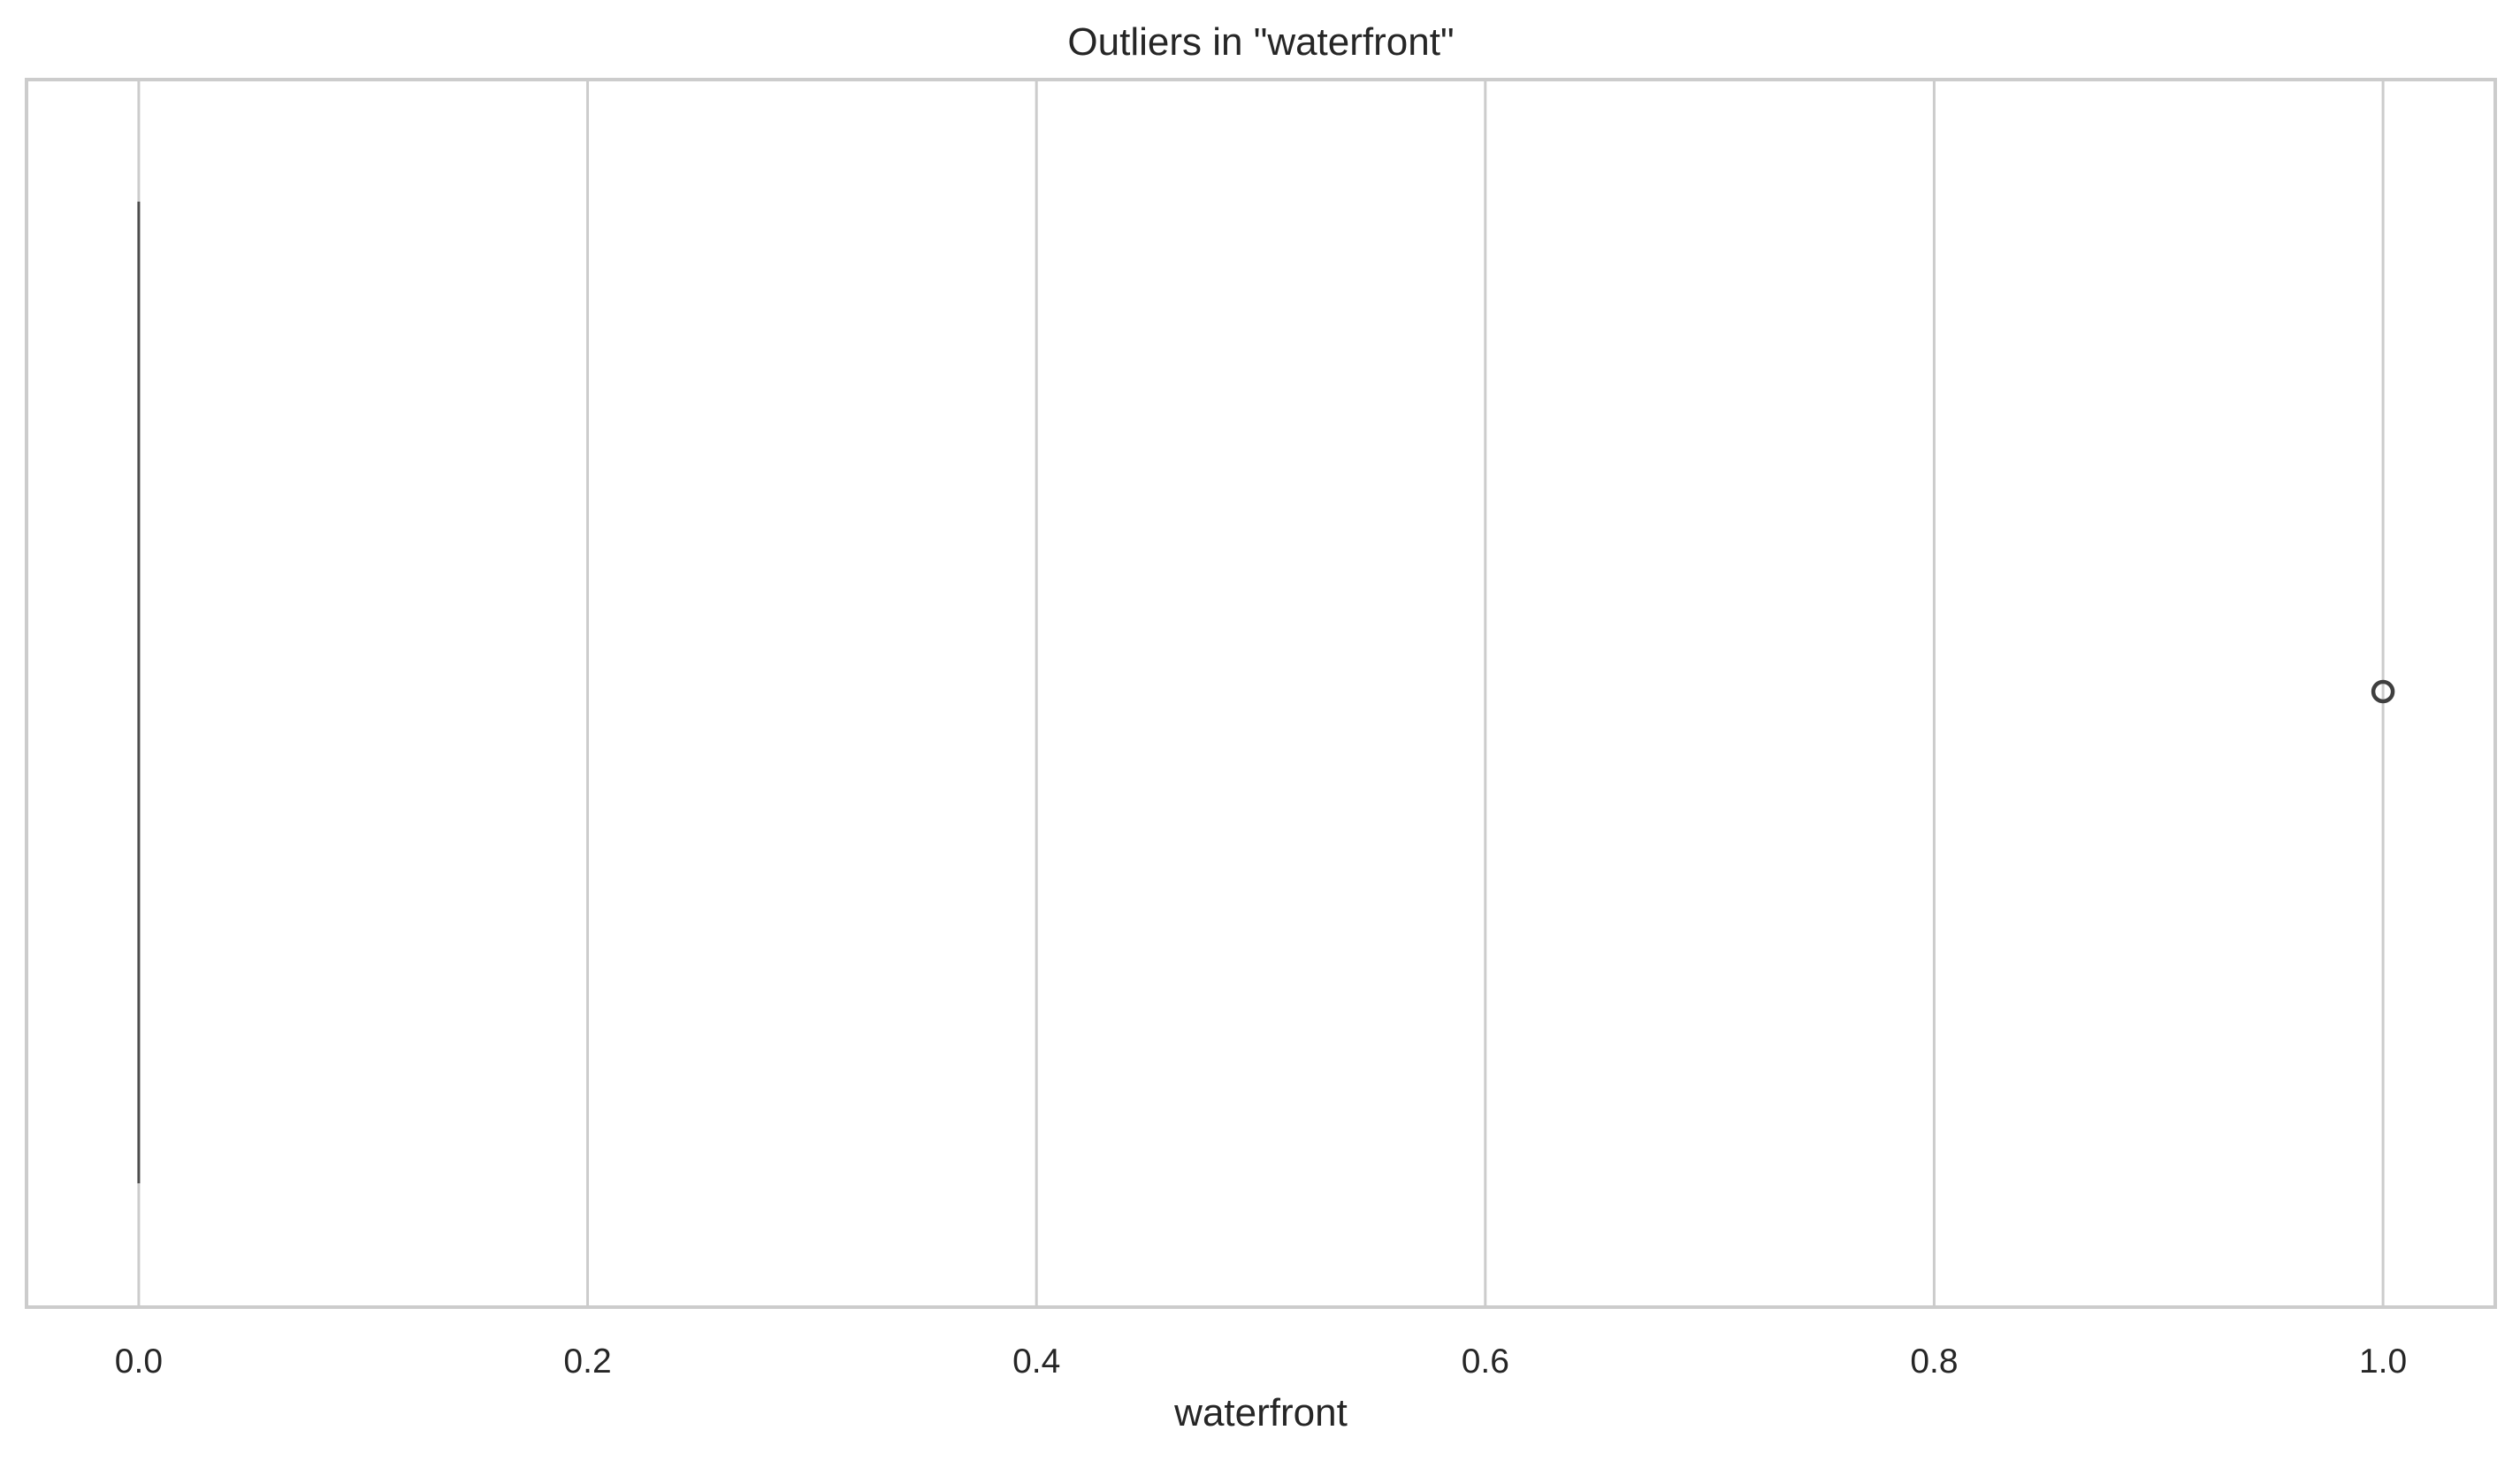 This screenshot has width=2520, height=1461. Describe the element at coordinates (1260, 1412) in the screenshot. I see `x-axis-label: waterfront` at that location.